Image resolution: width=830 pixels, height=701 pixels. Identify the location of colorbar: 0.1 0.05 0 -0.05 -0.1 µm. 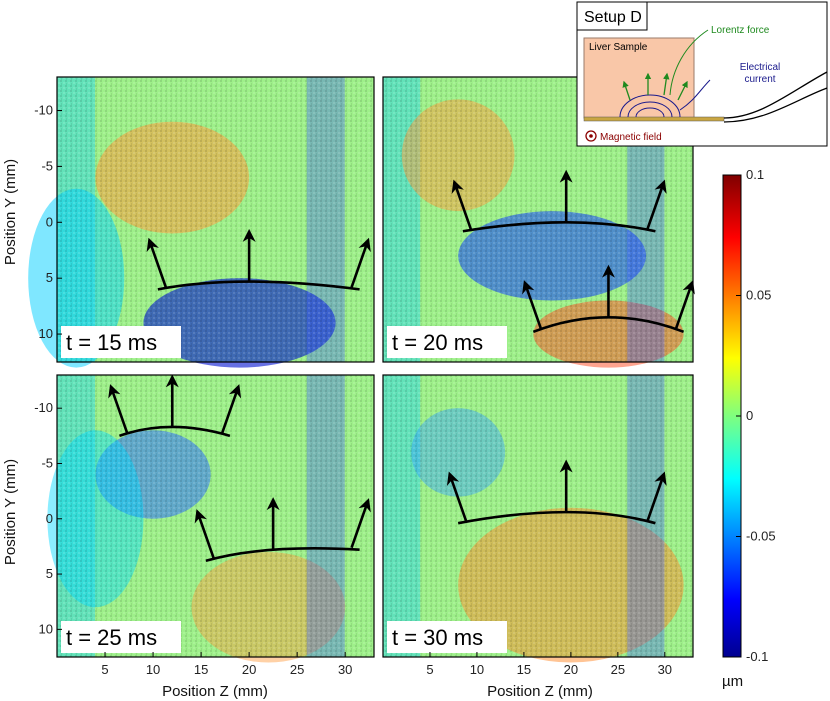
(749, 428).